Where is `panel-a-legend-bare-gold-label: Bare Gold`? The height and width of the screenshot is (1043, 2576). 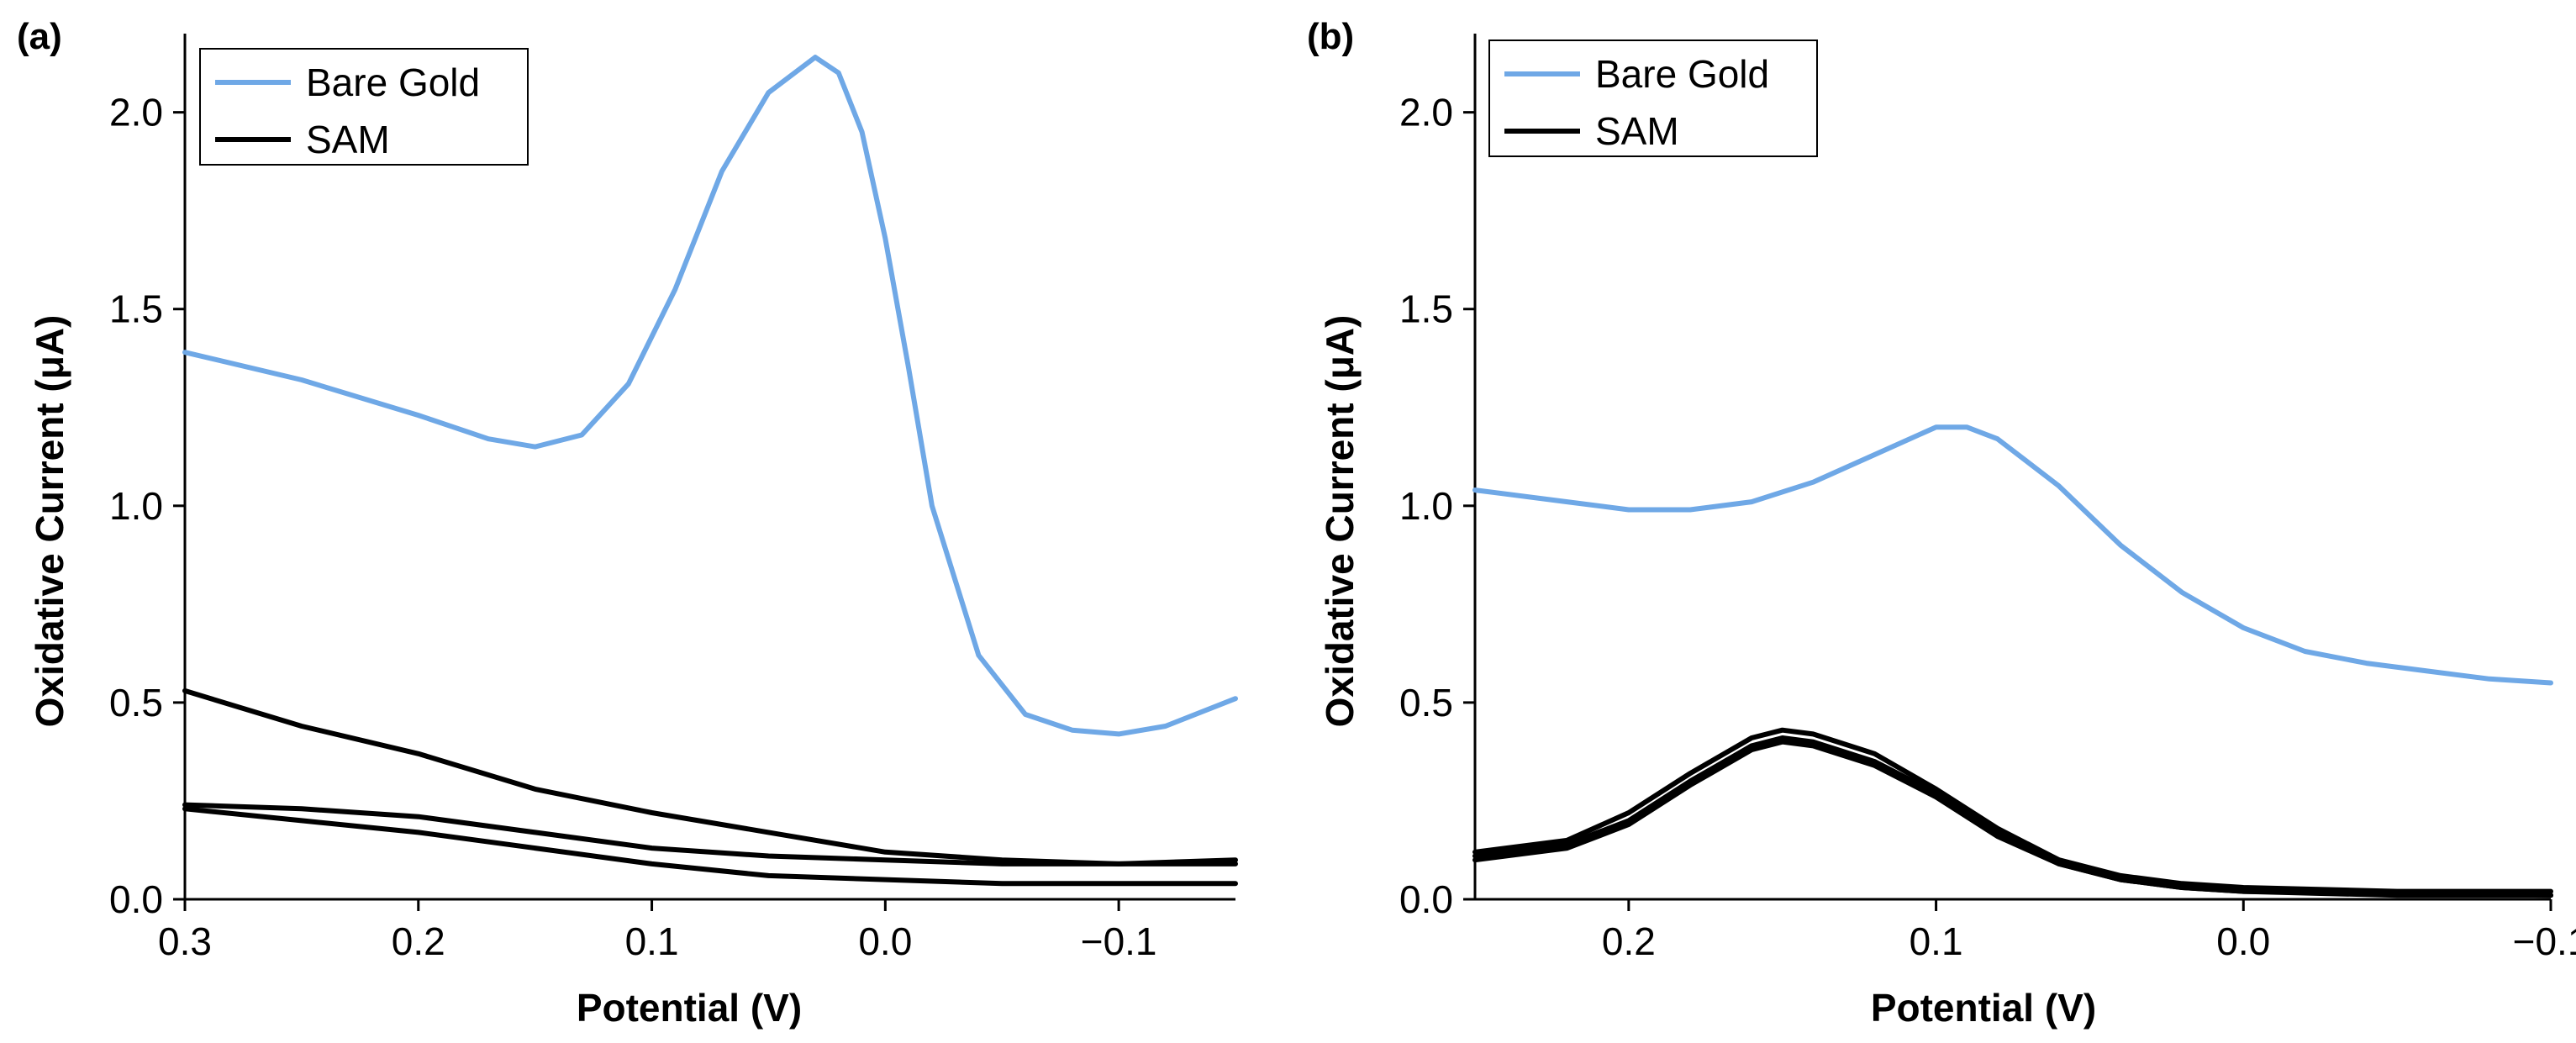 panel-a-legend-bare-gold-label: Bare Gold is located at coordinates (393, 82).